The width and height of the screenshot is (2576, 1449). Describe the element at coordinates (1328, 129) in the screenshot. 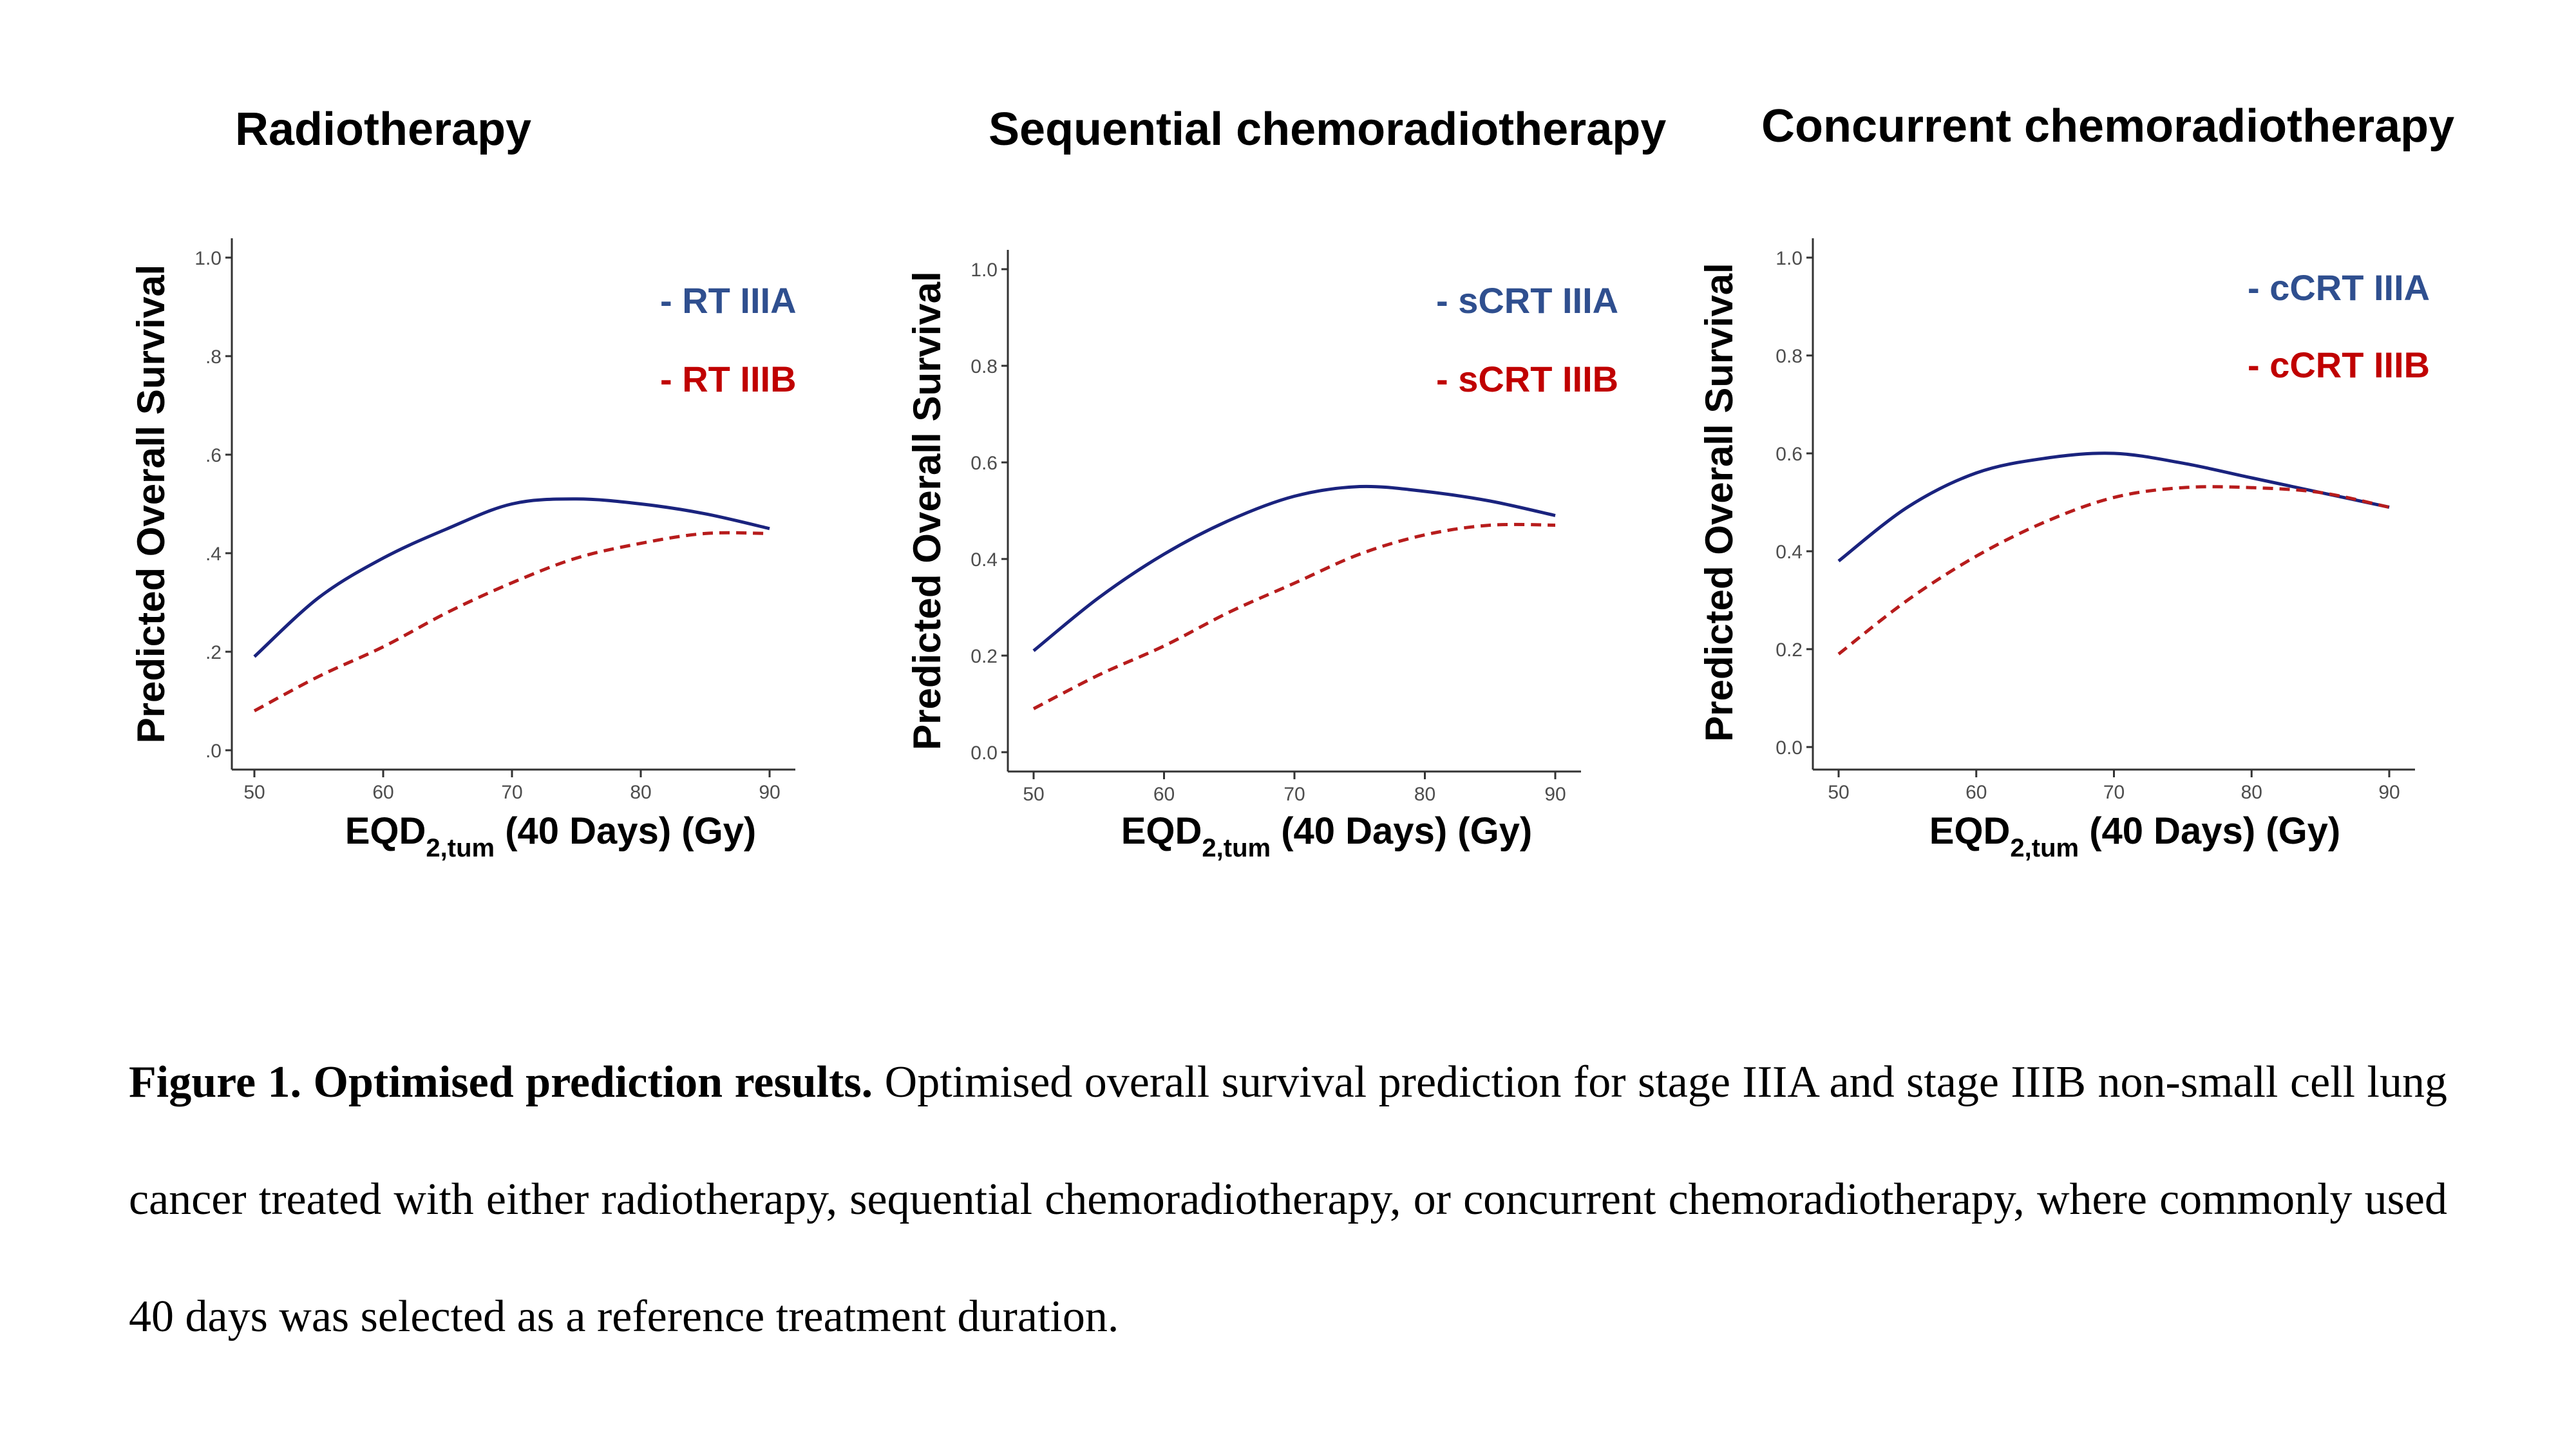

I see `panel-title-sequential: Sequential chemoradiotherapy` at that location.